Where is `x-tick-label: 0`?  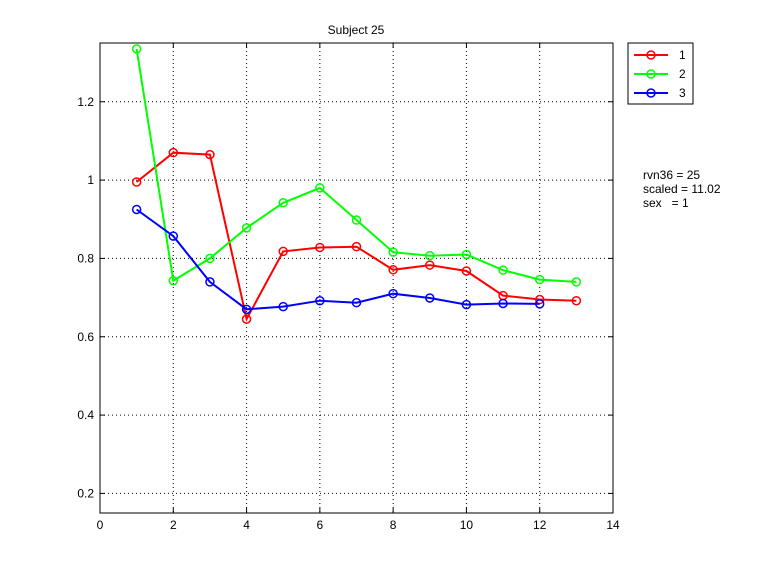
x-tick-label: 0 is located at coordinates (100, 525).